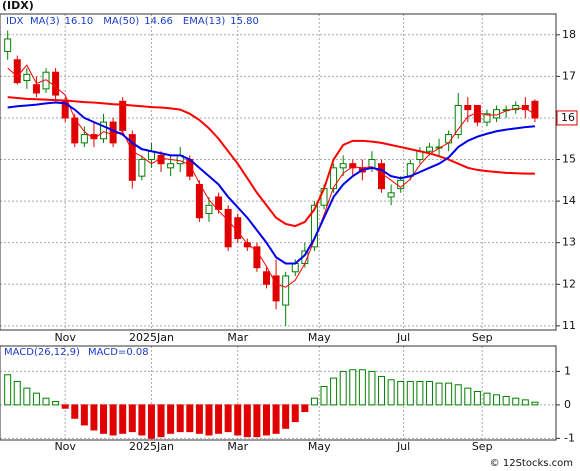 The image size is (580, 471). I want to click on last-price-label: 16, so click(568, 117).